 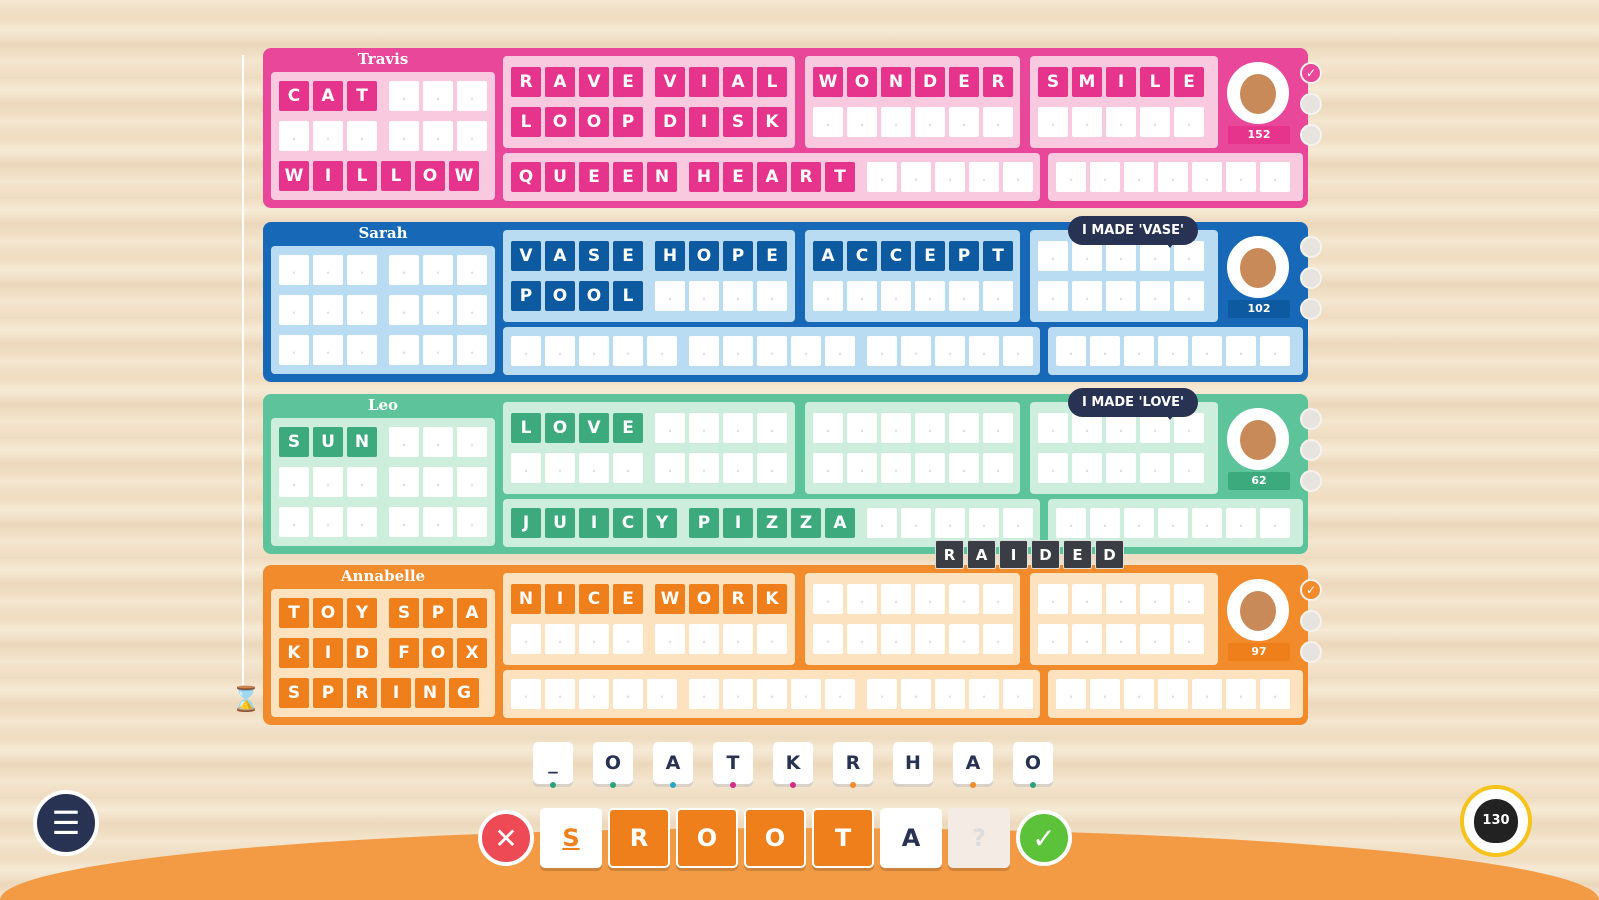 I want to click on menu-button: ☰, so click(x=66, y=823).